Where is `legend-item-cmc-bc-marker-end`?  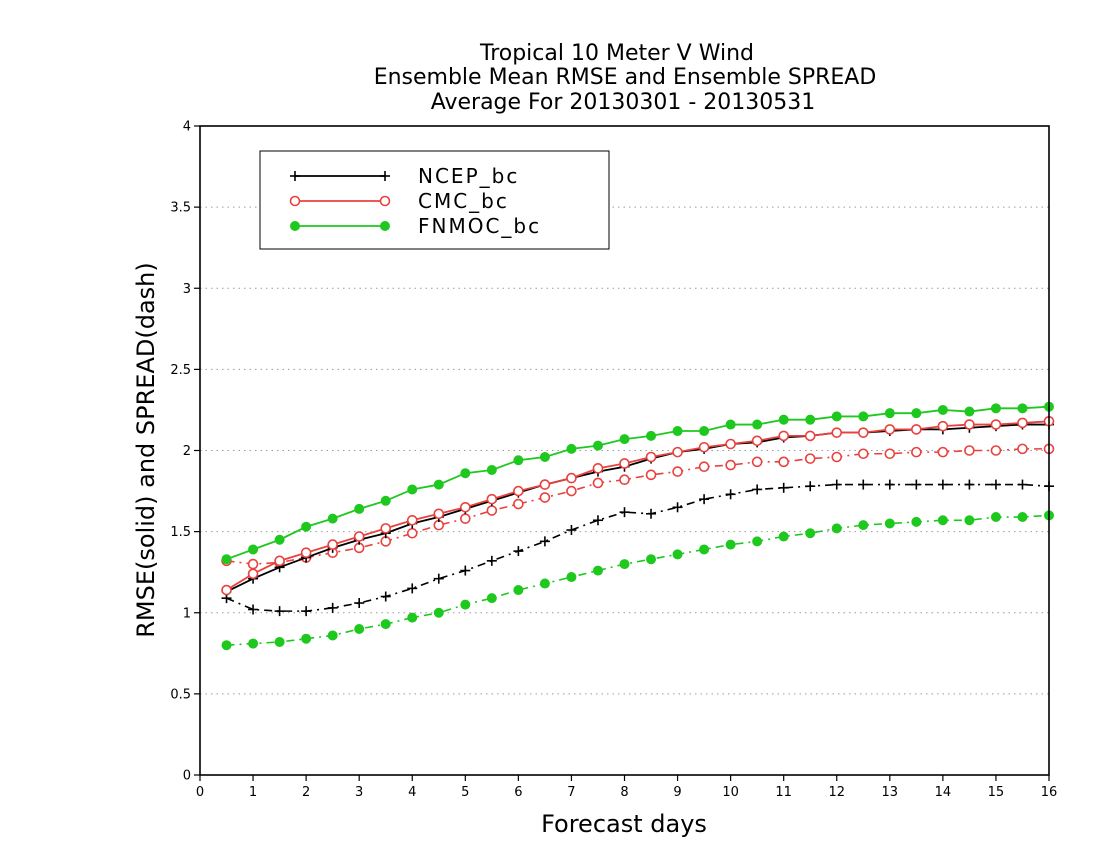
legend-item-cmc-bc-marker-end is located at coordinates (385, 201).